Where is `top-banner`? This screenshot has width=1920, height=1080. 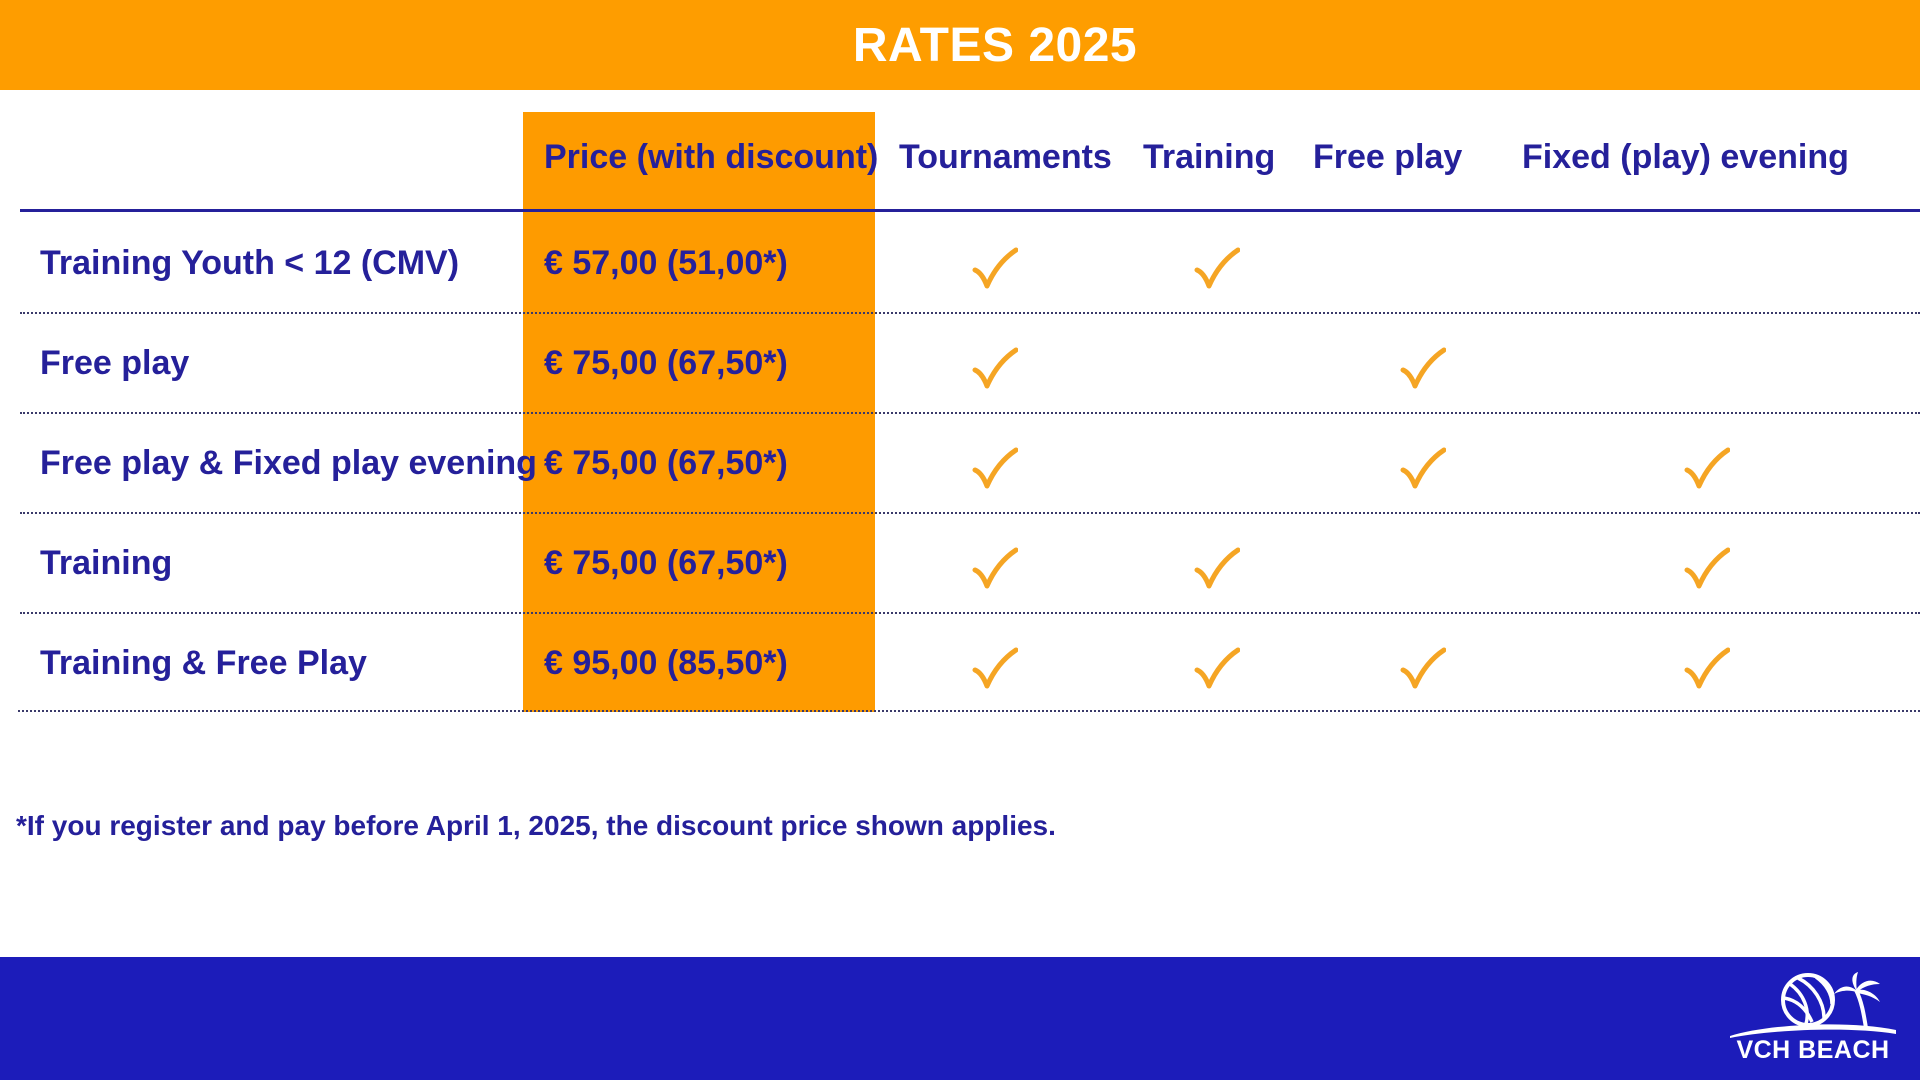 top-banner is located at coordinates (960, 45).